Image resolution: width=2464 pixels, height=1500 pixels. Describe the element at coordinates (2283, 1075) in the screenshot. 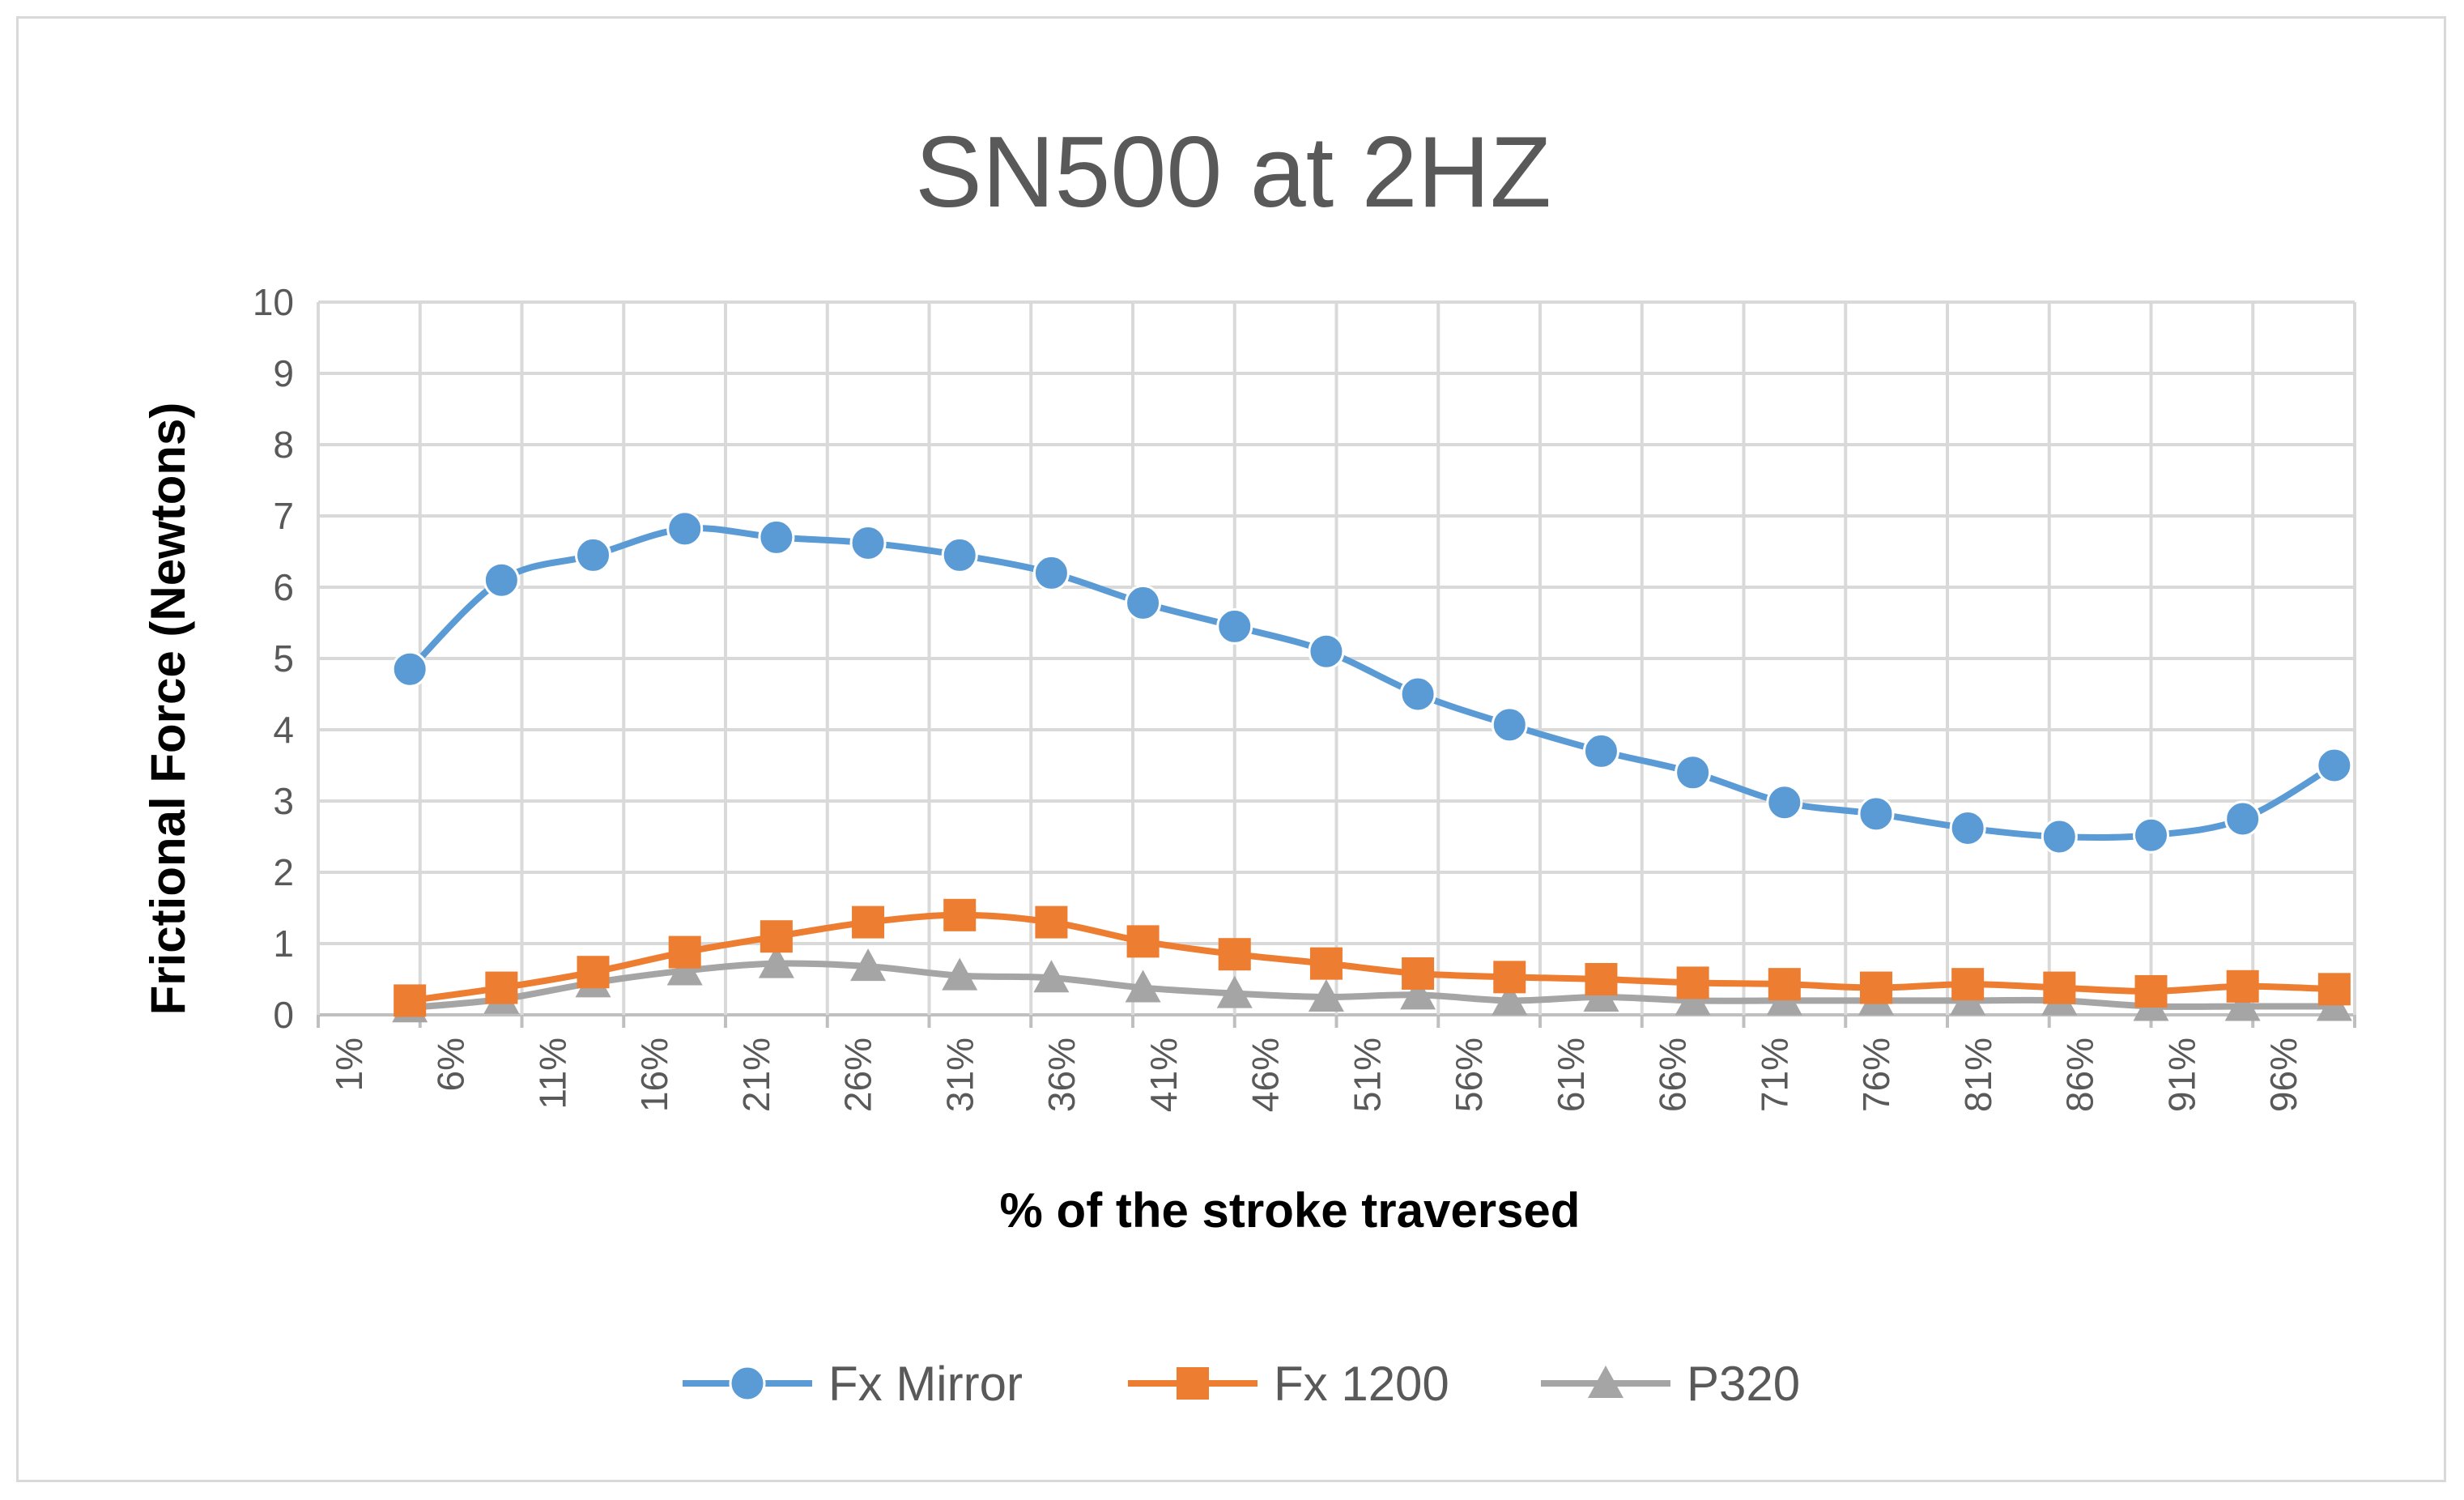

I see `x-tick-label: 96%` at that location.